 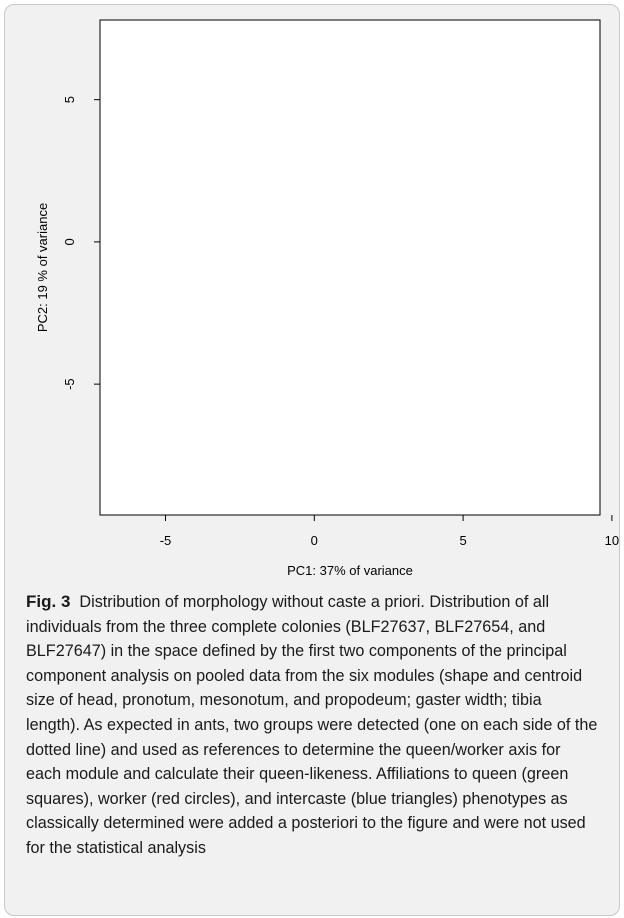 What do you see at coordinates (69, 384) in the screenshot?
I see `y-tick-label: -5` at bounding box center [69, 384].